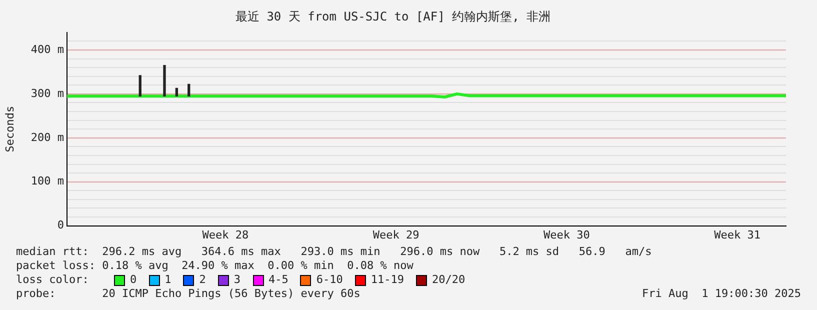 This screenshot has height=310, width=817. Describe the element at coordinates (721, 293) in the screenshot. I see `text: Fri Aug 1 19:00:30 2025` at that location.